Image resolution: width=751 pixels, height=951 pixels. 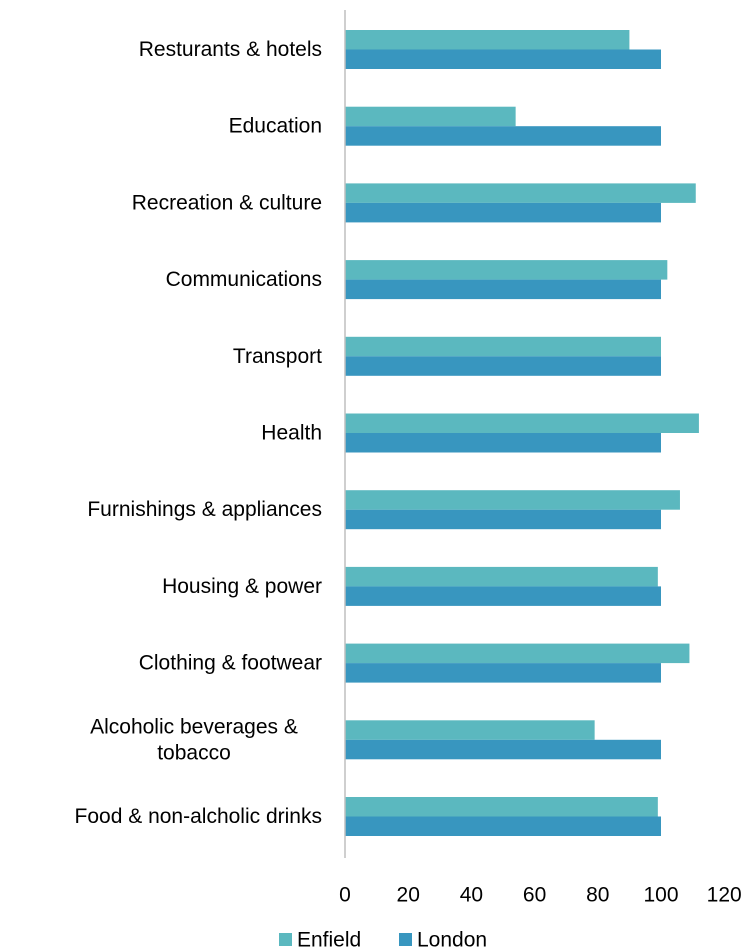 I want to click on category-label-8: Clothing & footwear, so click(x=230, y=663).